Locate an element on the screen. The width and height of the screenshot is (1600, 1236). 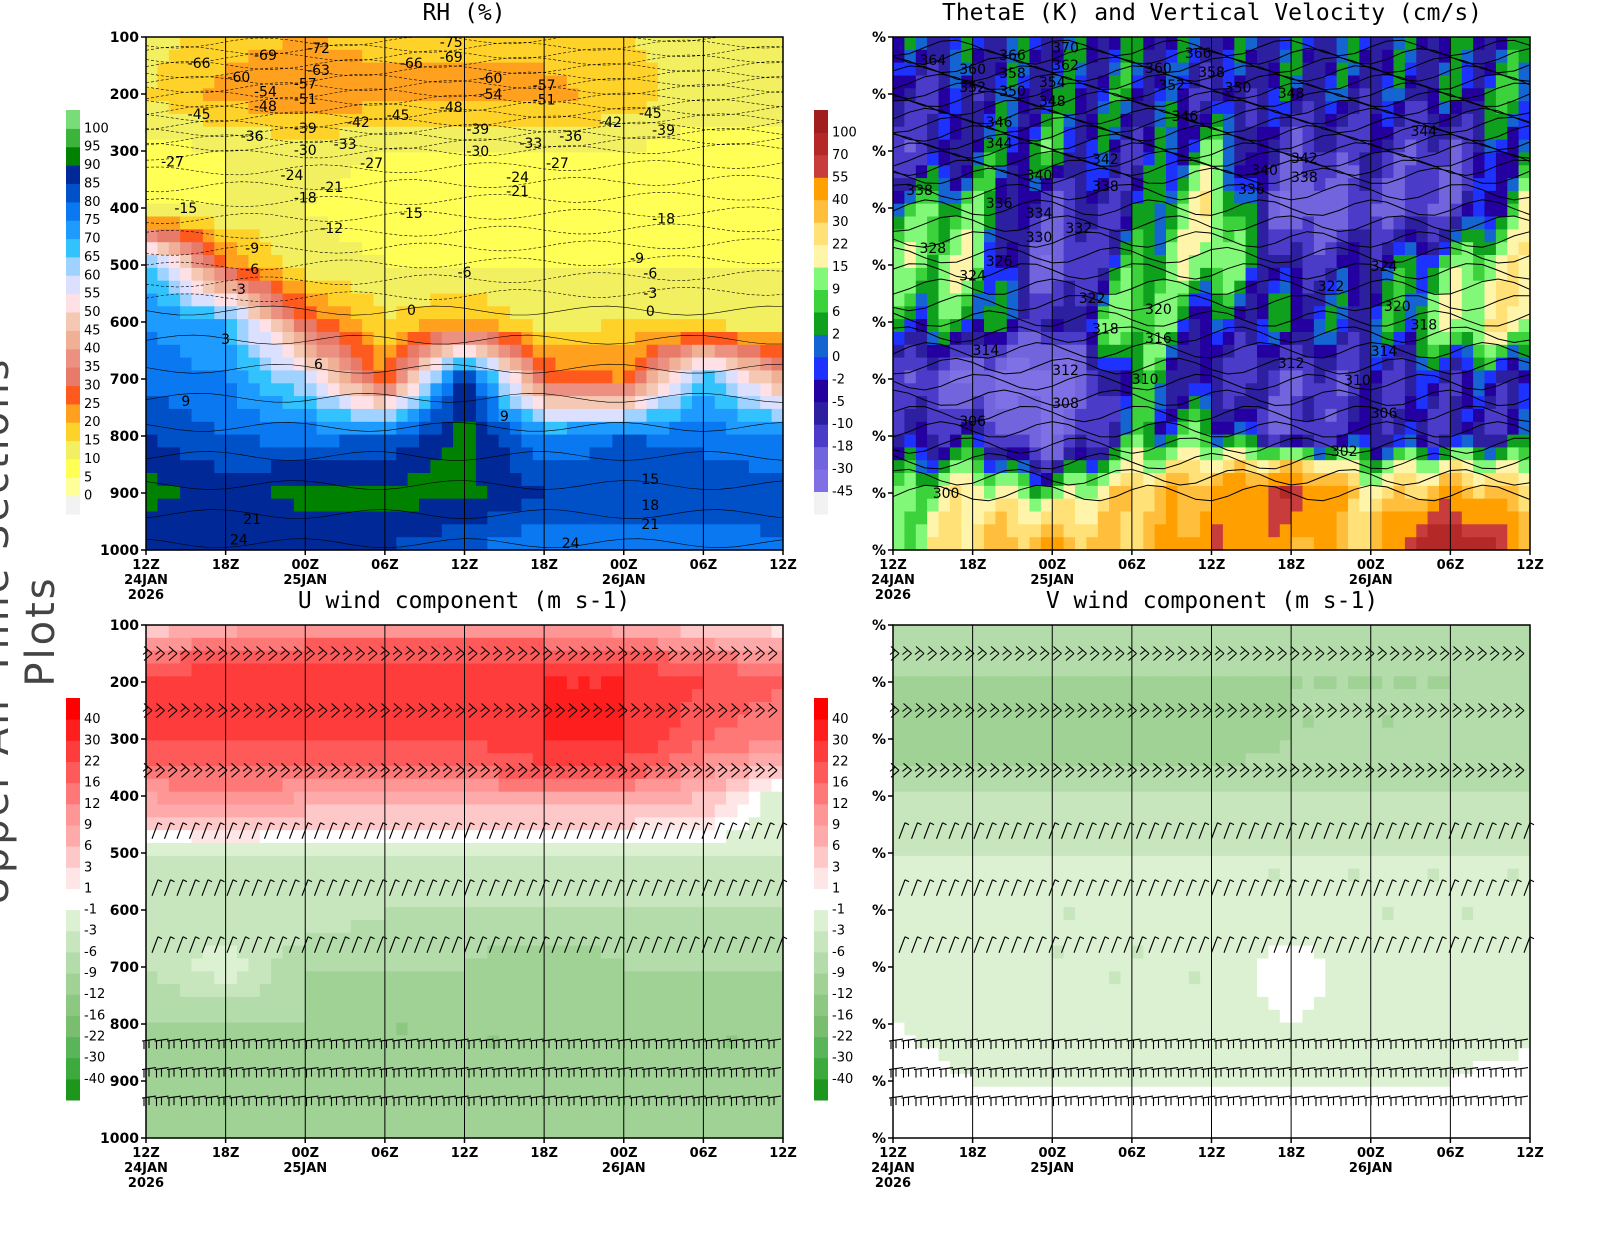
contour-label: 306 is located at coordinates (972, 422).